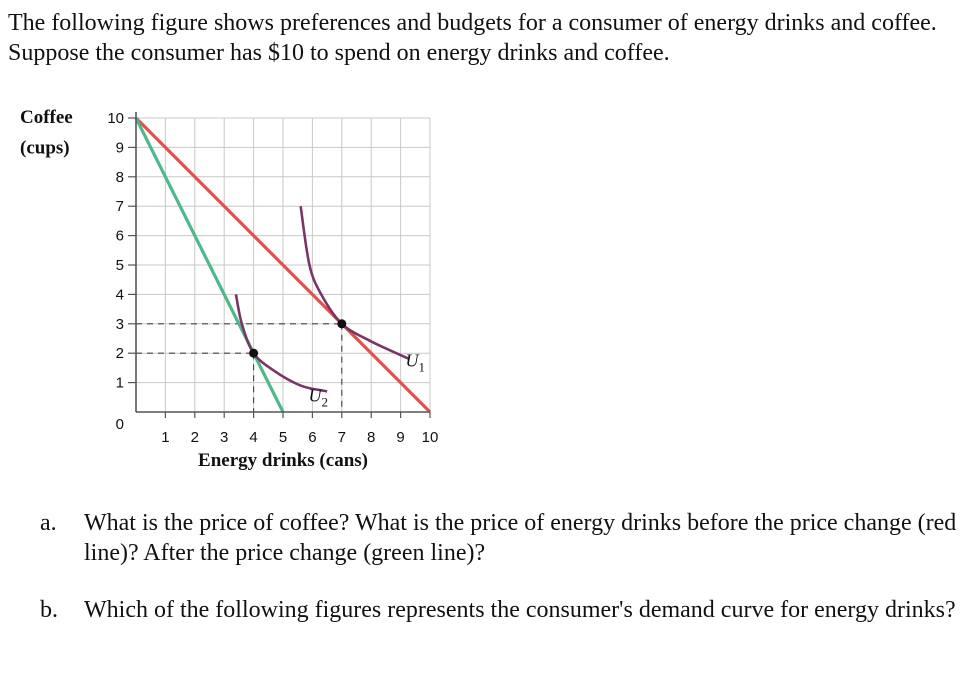  I want to click on y-tick-label: 9, so click(120, 147).